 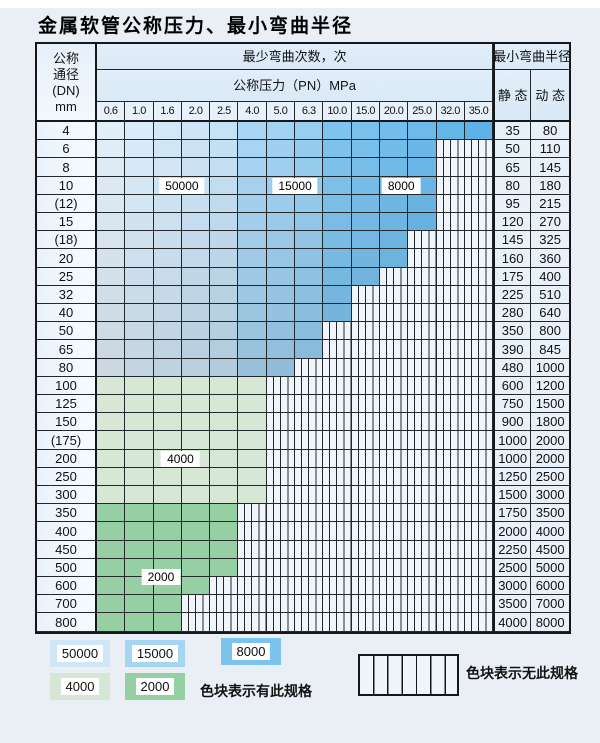 I want to click on pressure-value-header: 2.5, so click(x=224, y=112).